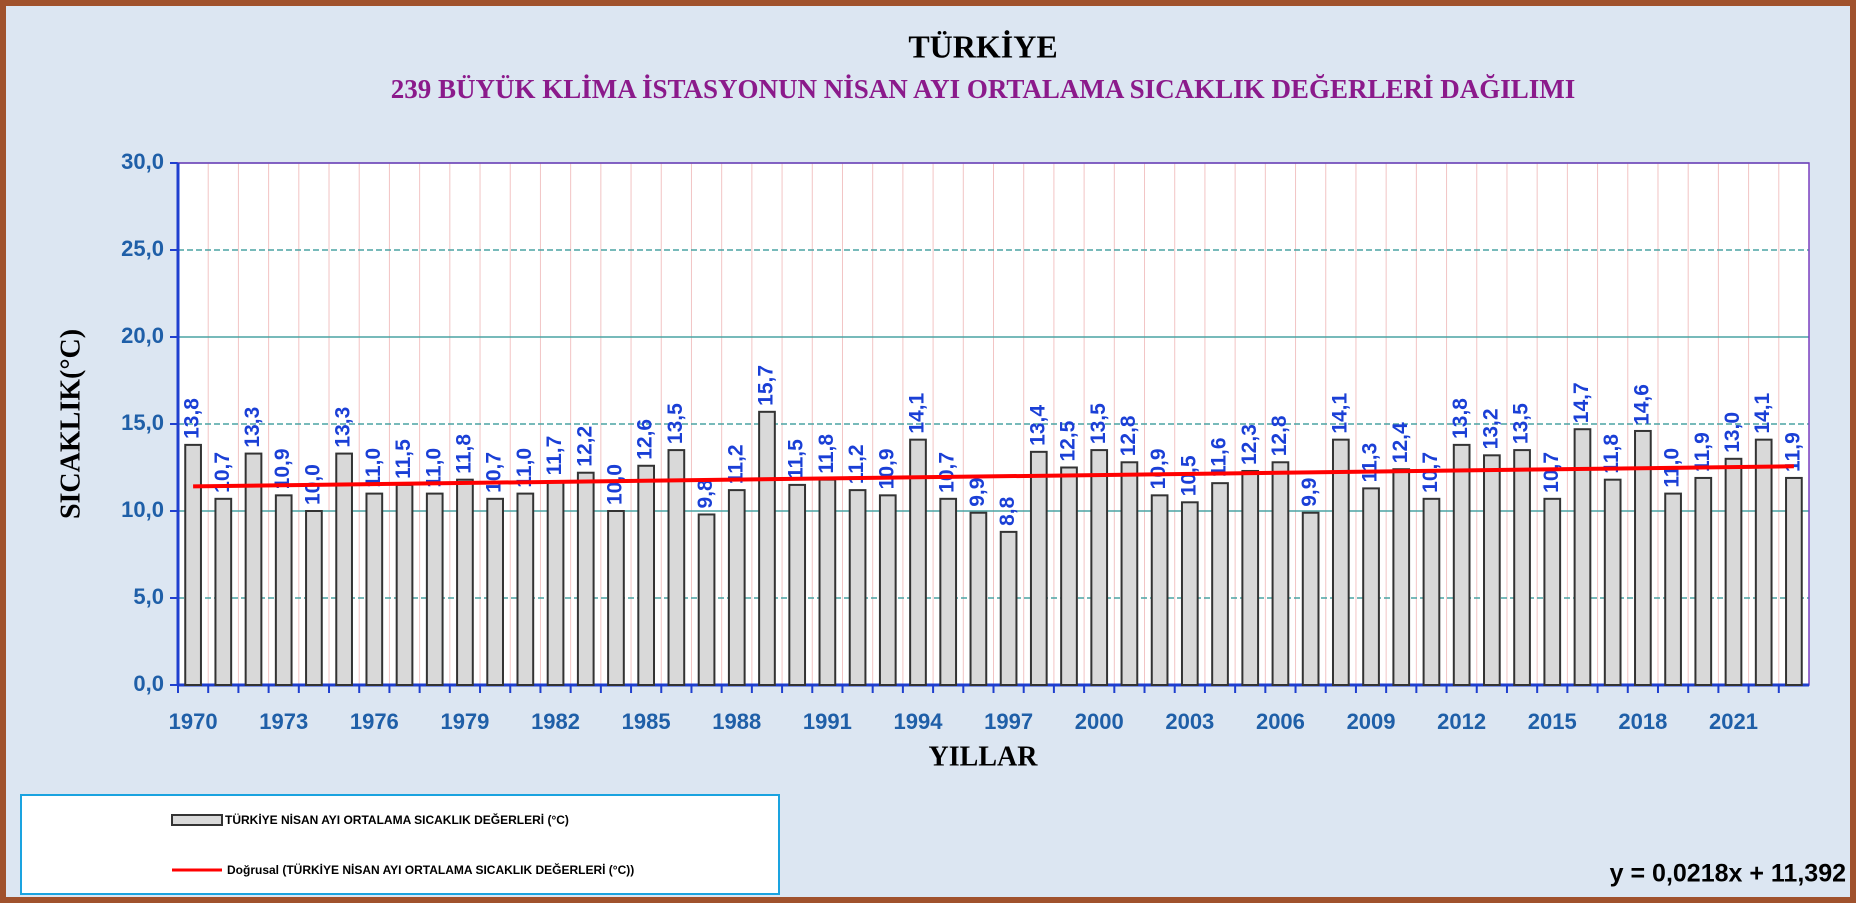 The image size is (1856, 903). Describe the element at coordinates (615, 484) in the screenshot. I see `data-label: 10,0` at that location.